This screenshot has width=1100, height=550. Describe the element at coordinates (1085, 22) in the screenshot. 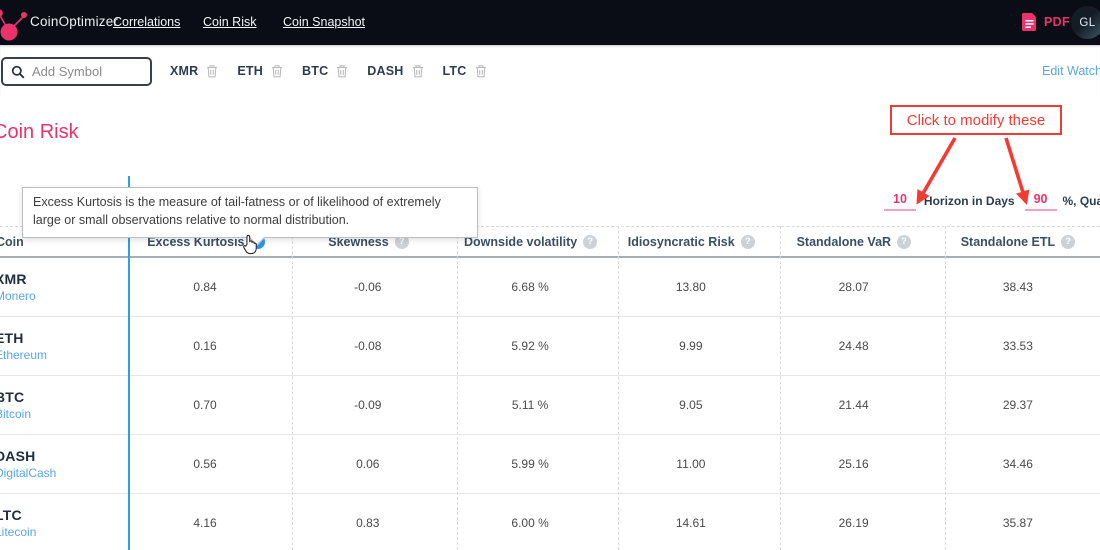

I see `user-avatar: GL` at that location.